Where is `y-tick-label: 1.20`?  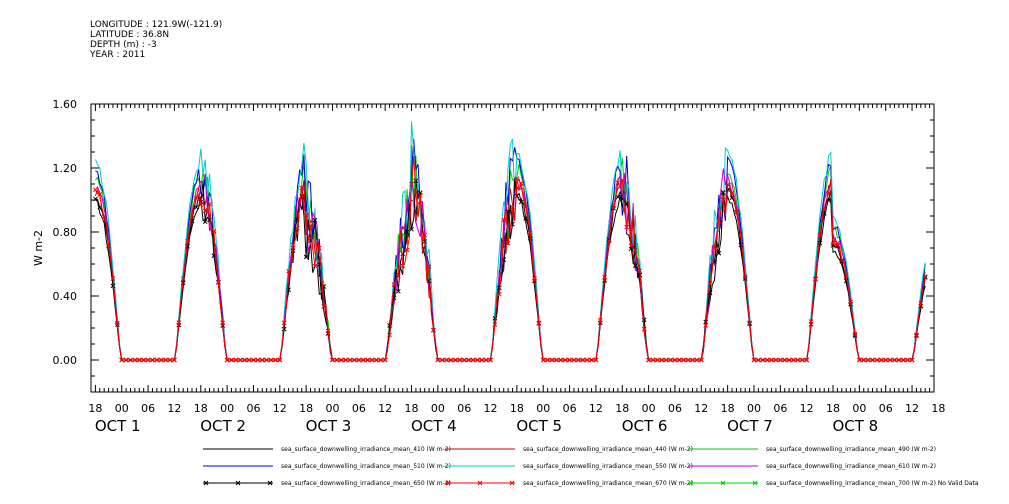
y-tick-label: 1.20 is located at coordinates (65, 168).